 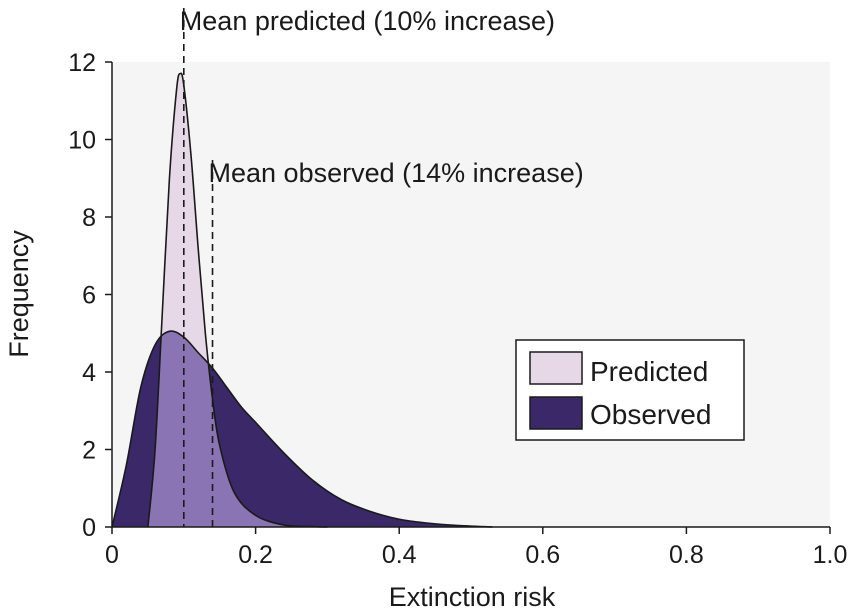 I want to click on legend-label-predicted: Predicted, so click(x=649, y=371).